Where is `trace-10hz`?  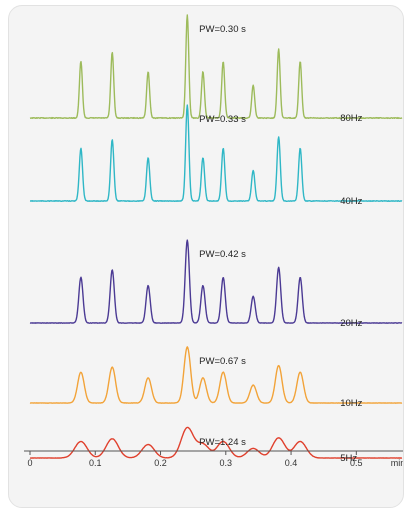
trace-10hz is located at coordinates (216, 375).